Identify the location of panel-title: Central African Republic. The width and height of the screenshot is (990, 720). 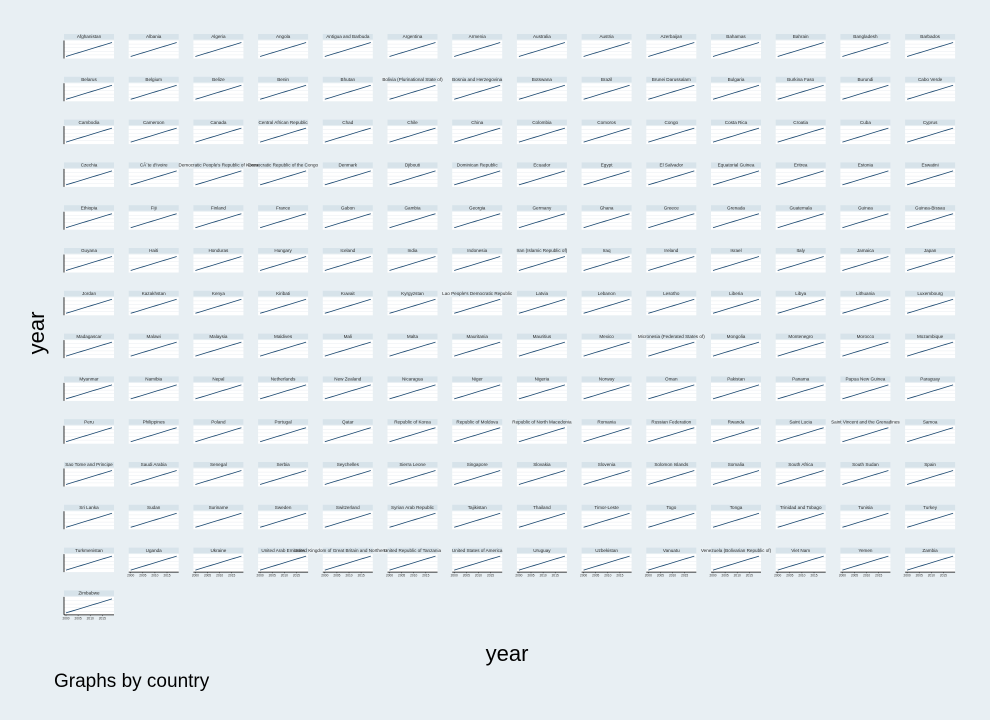
(283, 122).